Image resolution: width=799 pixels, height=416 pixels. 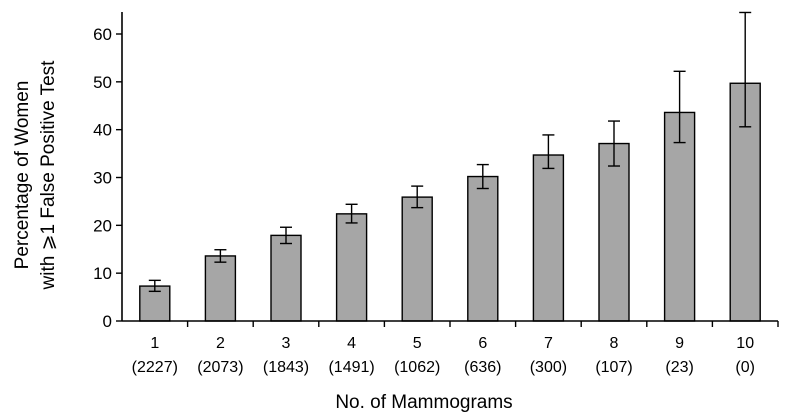 I want to click on x-tick-label: 4, so click(x=351, y=343).